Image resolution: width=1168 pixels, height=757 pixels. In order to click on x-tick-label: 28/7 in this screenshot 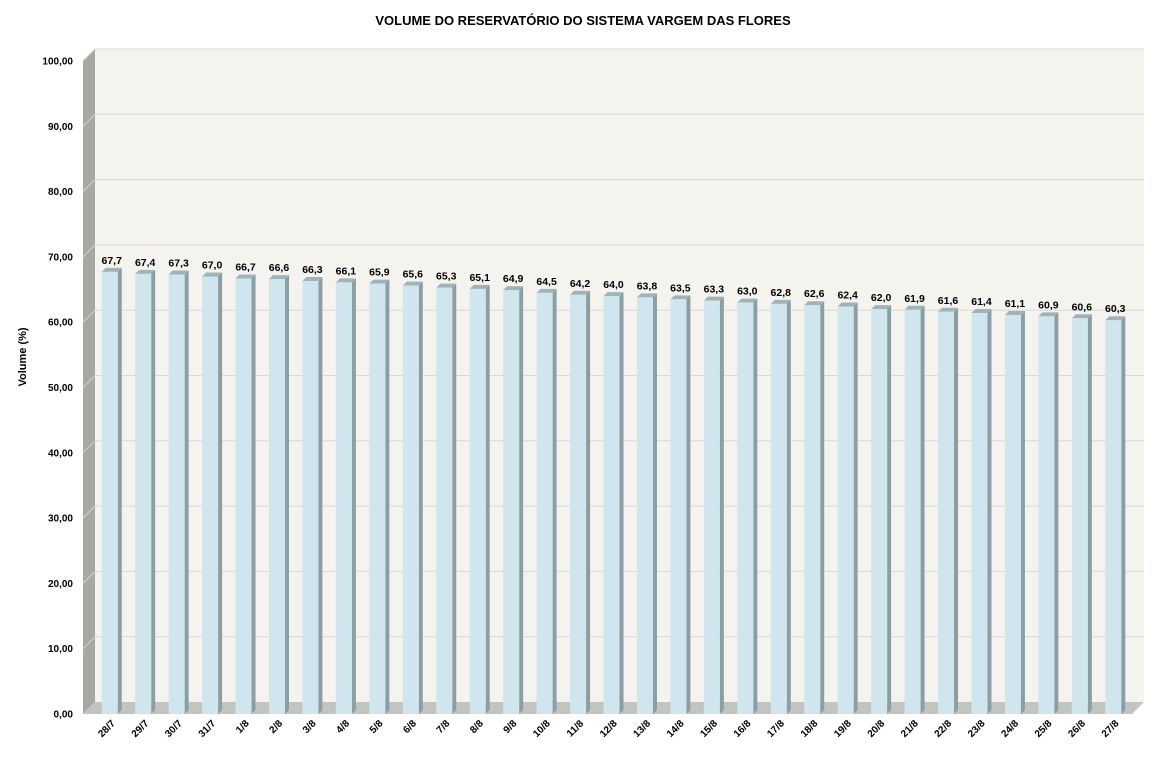, I will do `click(107, 729)`.